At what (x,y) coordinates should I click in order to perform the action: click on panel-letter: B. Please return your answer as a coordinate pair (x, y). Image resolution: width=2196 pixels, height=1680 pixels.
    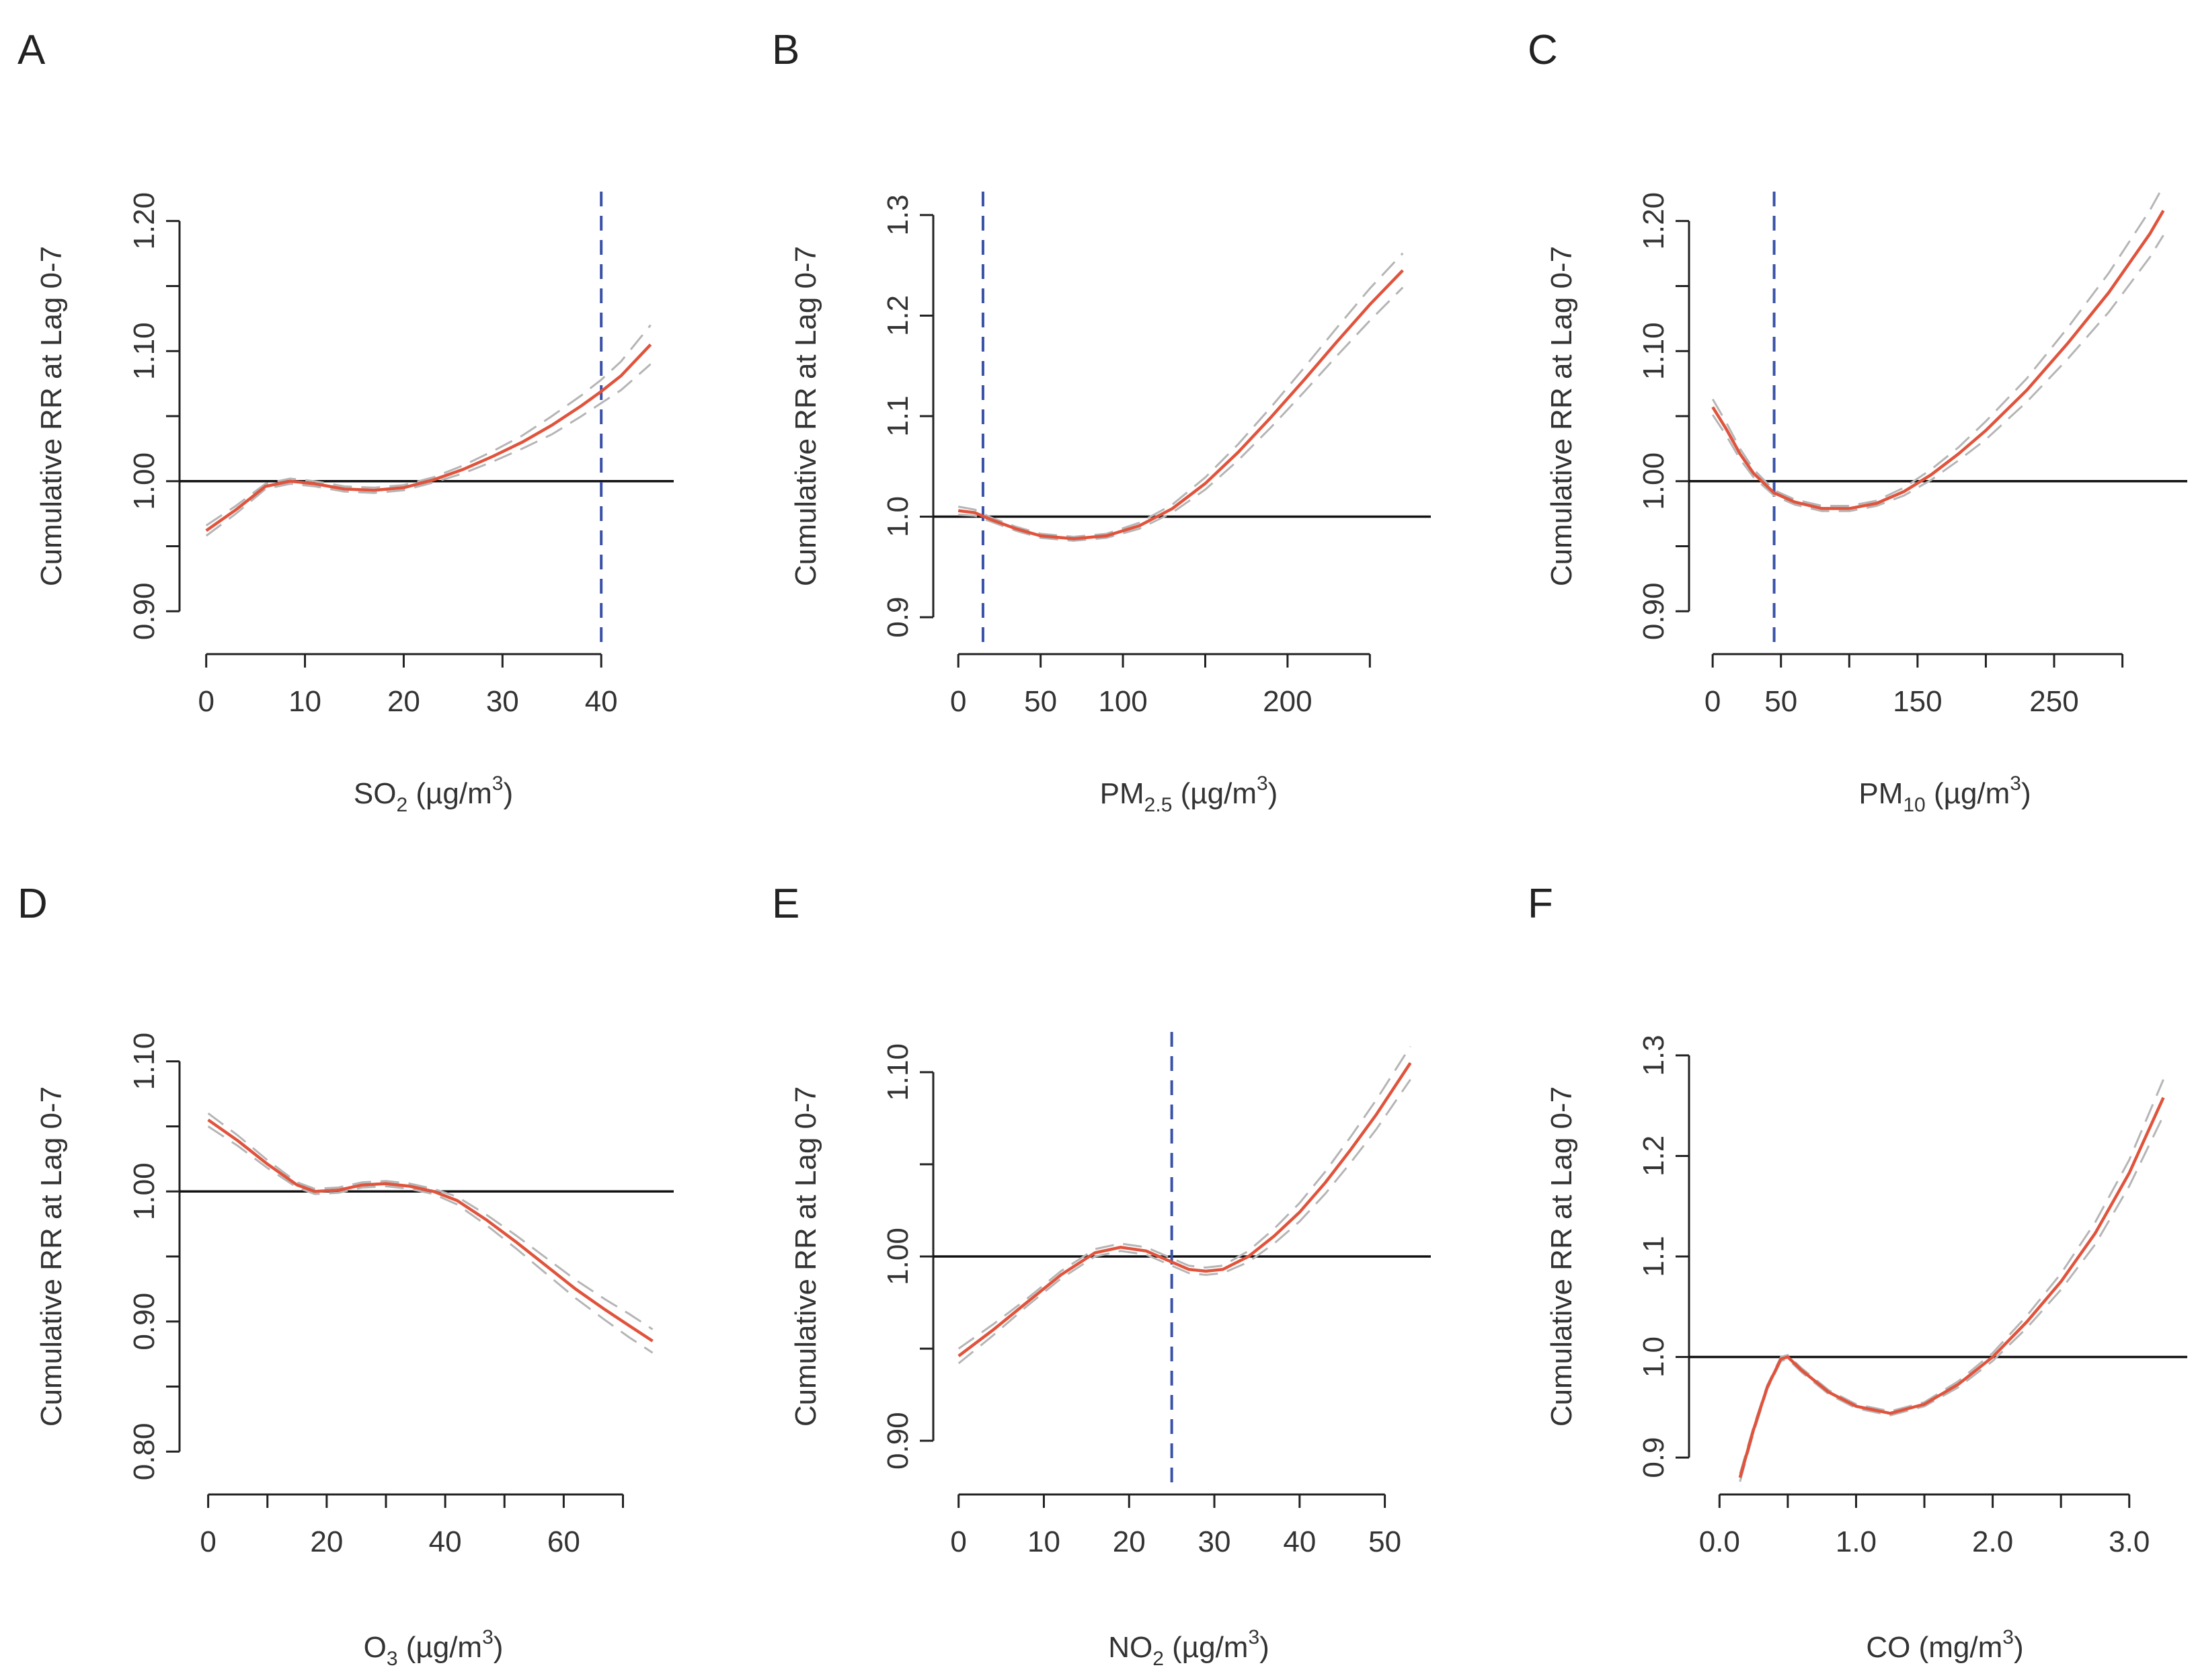
    Looking at the image, I should click on (785, 50).